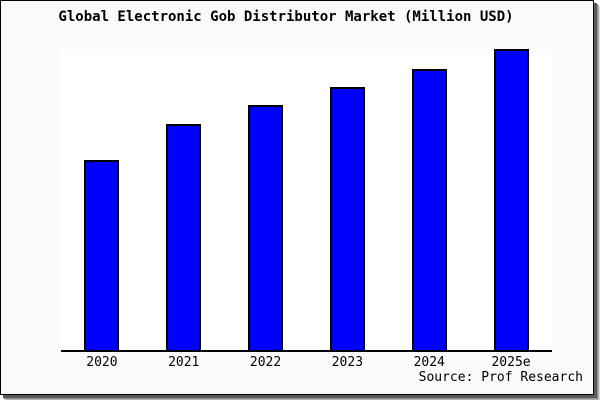 This screenshot has height=400, width=600. I want to click on bar-slot-2025e, so click(511, 199).